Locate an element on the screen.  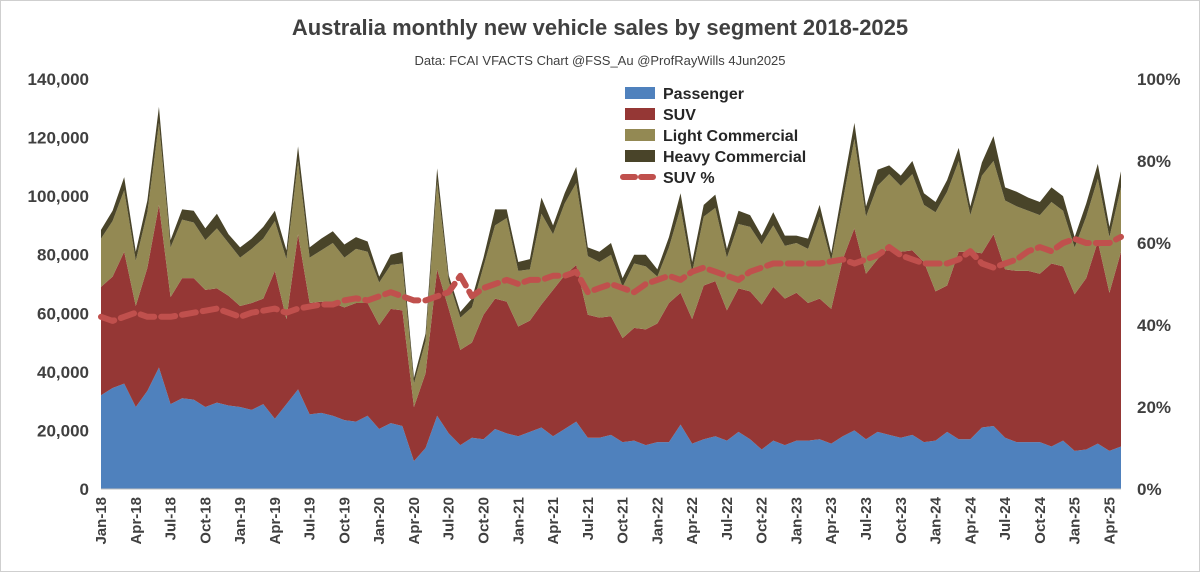
x-tick-label: Jul-24 is located at coordinates (1005, 518).